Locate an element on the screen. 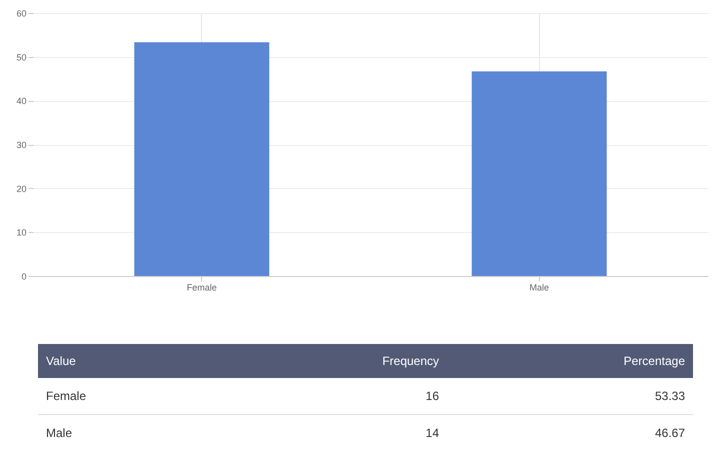  text: Frequency is located at coordinates (332, 361).